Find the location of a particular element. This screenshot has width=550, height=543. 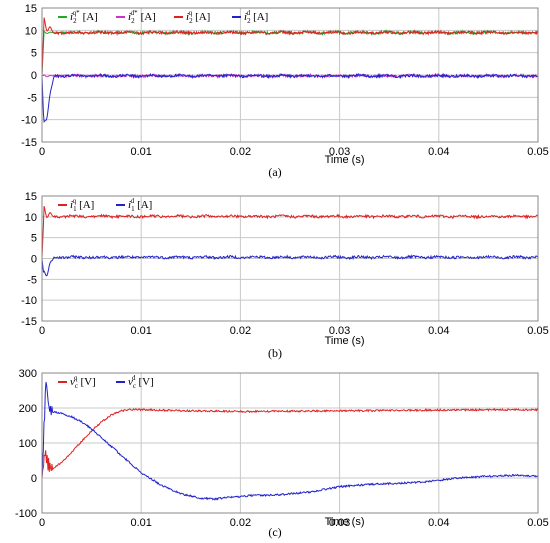

y-tick-label: 300 is located at coordinates (28, 374).